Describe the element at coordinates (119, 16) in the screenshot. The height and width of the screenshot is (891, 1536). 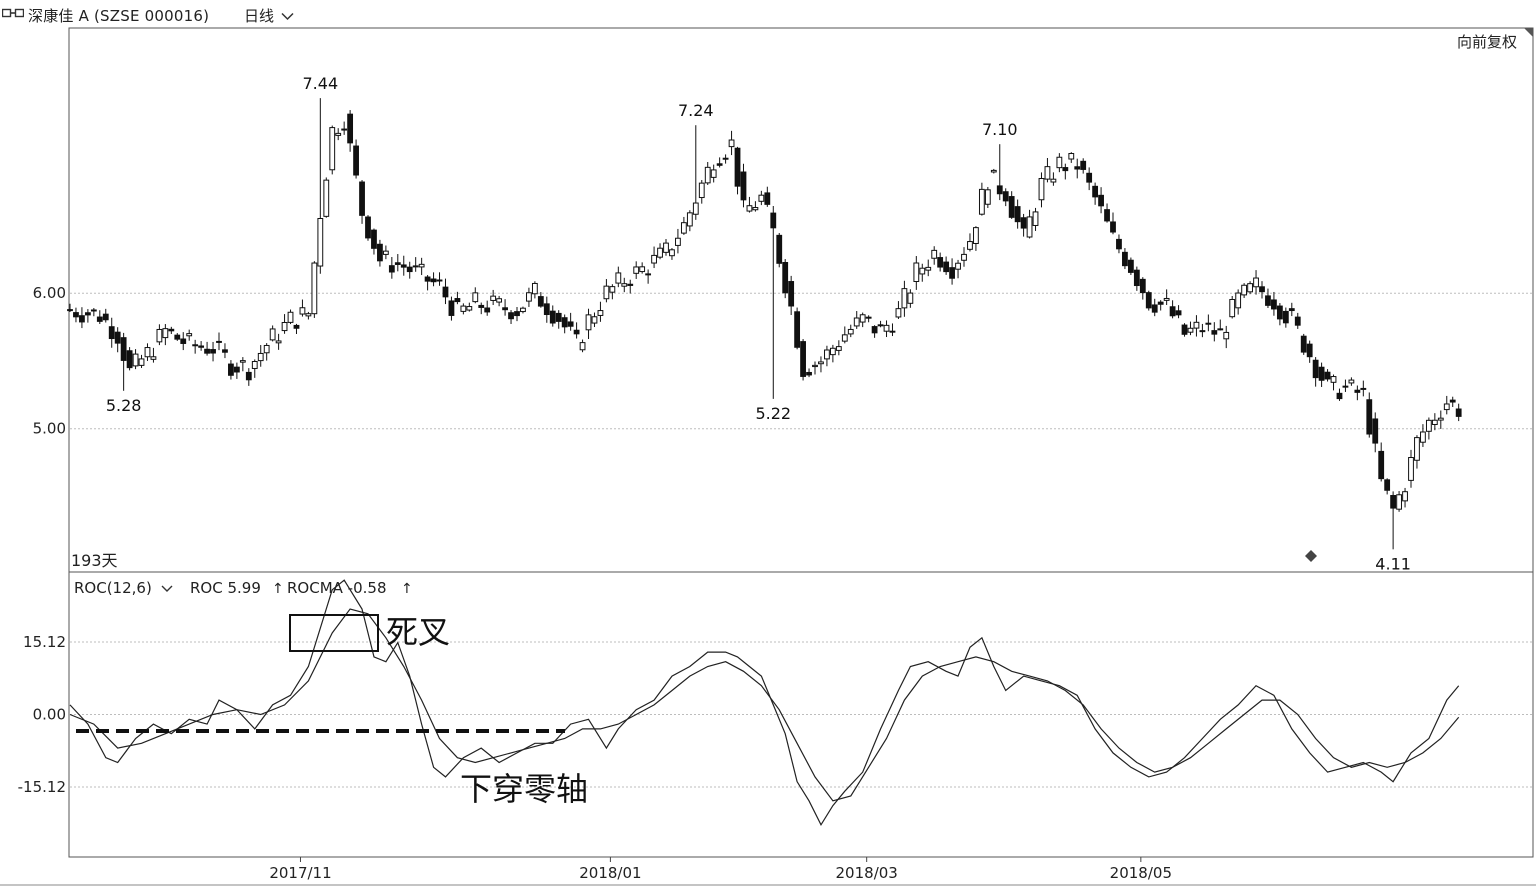
I see `instrument-title: 深康佳 A (SZSE 000016)` at that location.